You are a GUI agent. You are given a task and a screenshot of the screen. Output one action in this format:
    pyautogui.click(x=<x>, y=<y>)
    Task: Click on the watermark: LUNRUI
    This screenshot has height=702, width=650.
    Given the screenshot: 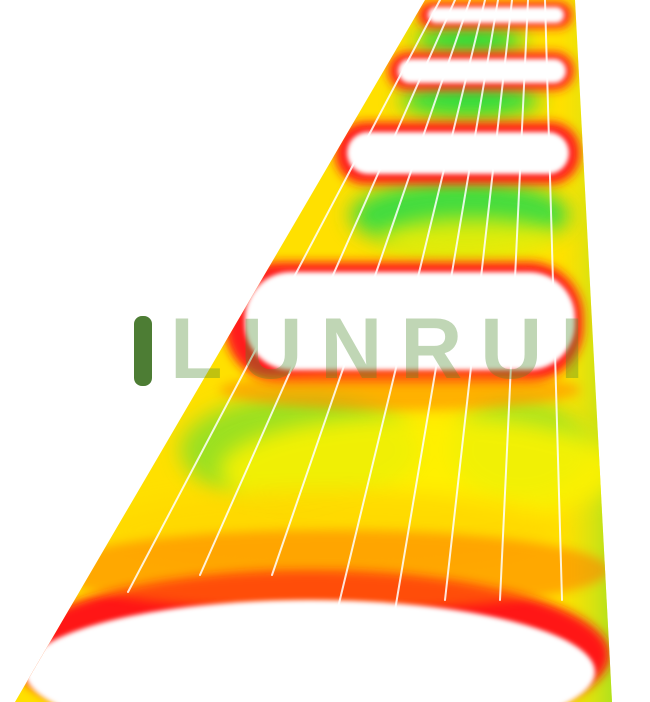 What is the action you would take?
    pyautogui.click(x=359, y=349)
    